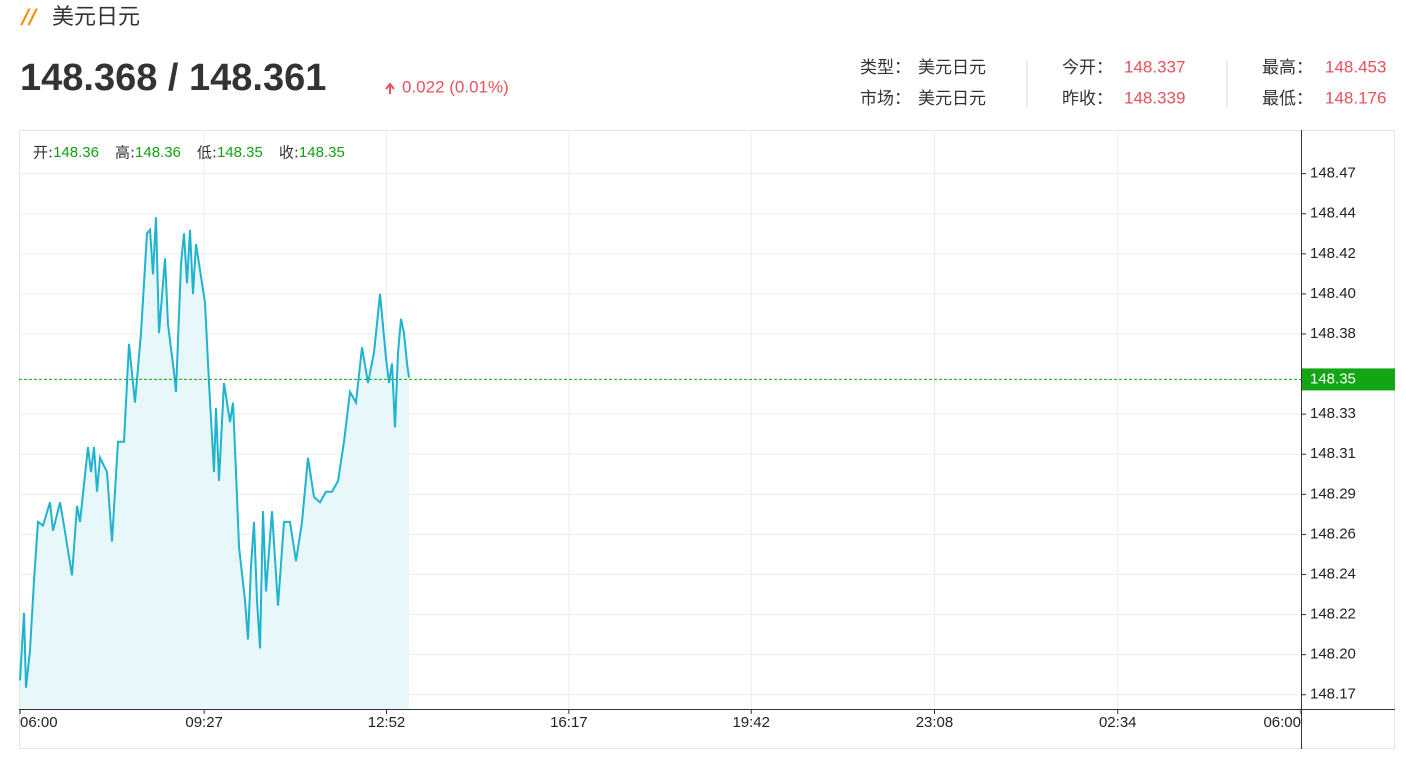  Describe the element at coordinates (885, 99) in the screenshot. I see `info-label: 市场：` at that location.